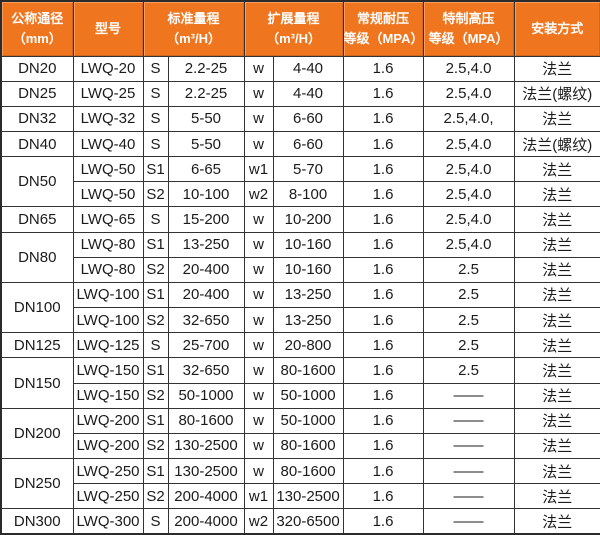 The image size is (600, 535). Describe the element at coordinates (37, 521) in the screenshot. I see `cell-dn: DN300` at that location.